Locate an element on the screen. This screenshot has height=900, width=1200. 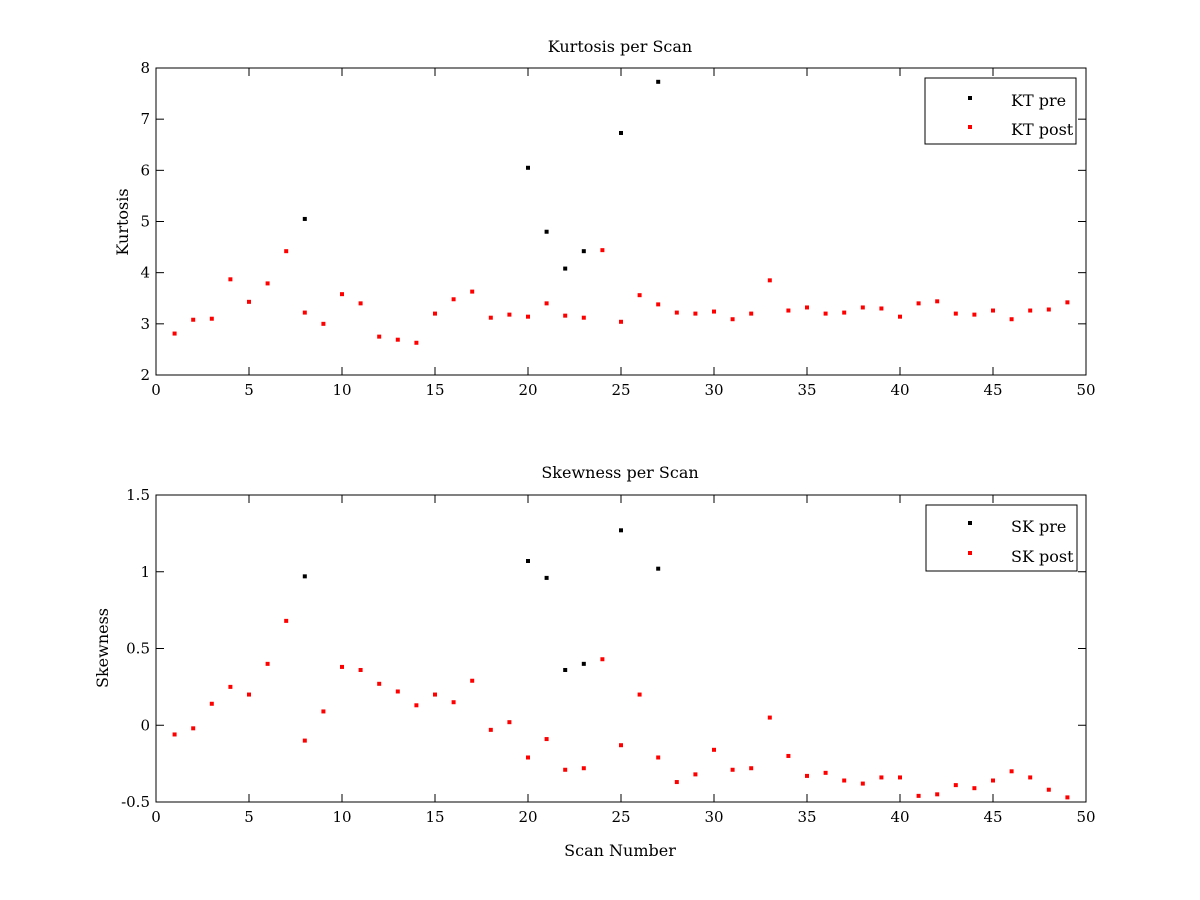
x-tick-label: 30 is located at coordinates (713, 817).